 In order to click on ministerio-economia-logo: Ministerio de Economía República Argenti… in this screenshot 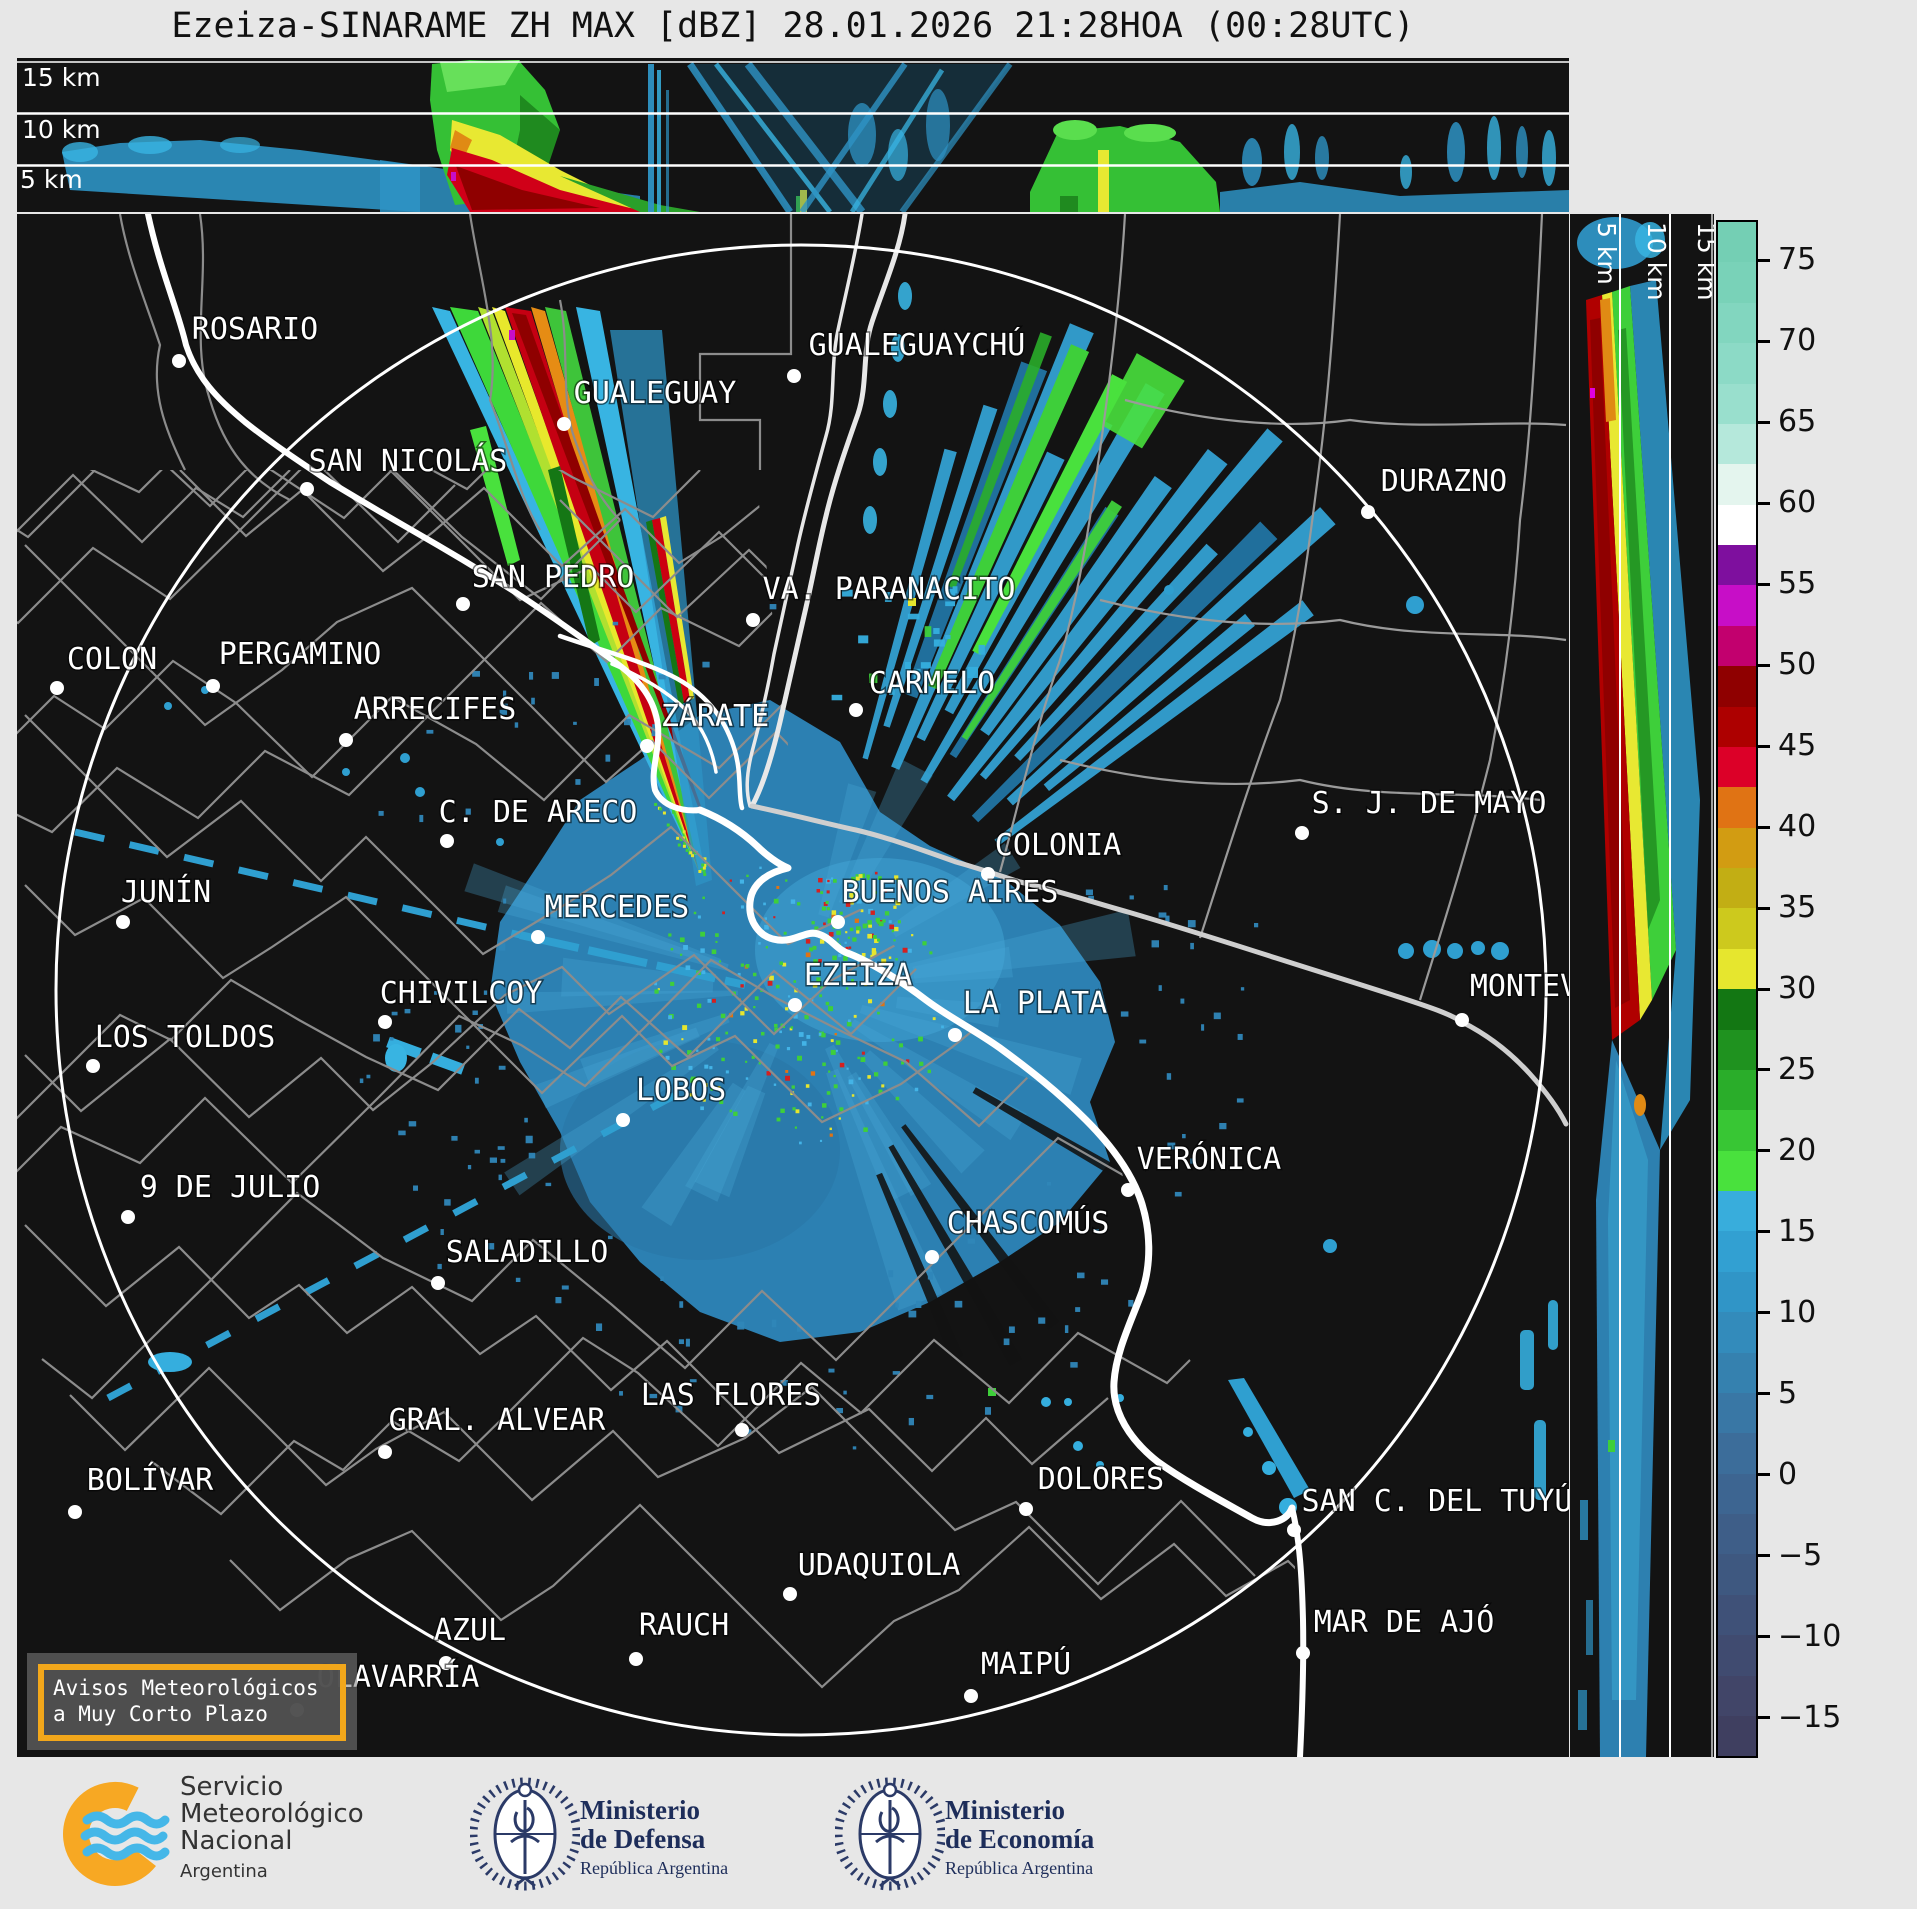, I will do `click(1045, 1834)`.